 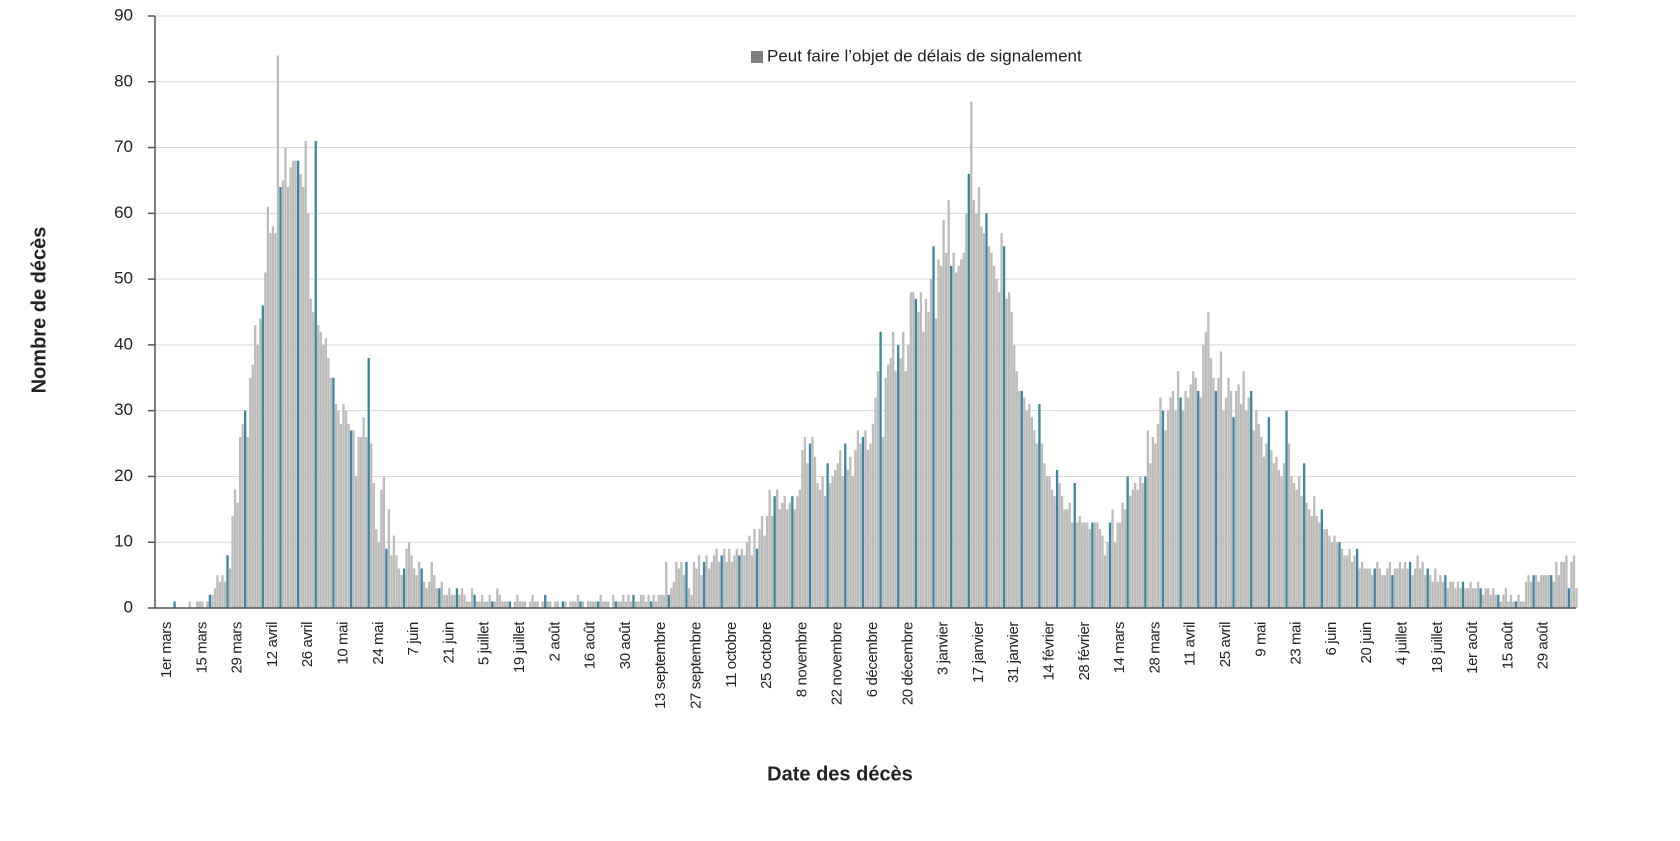 I want to click on x-tick-label: 17 janvier, so click(x=978, y=652).